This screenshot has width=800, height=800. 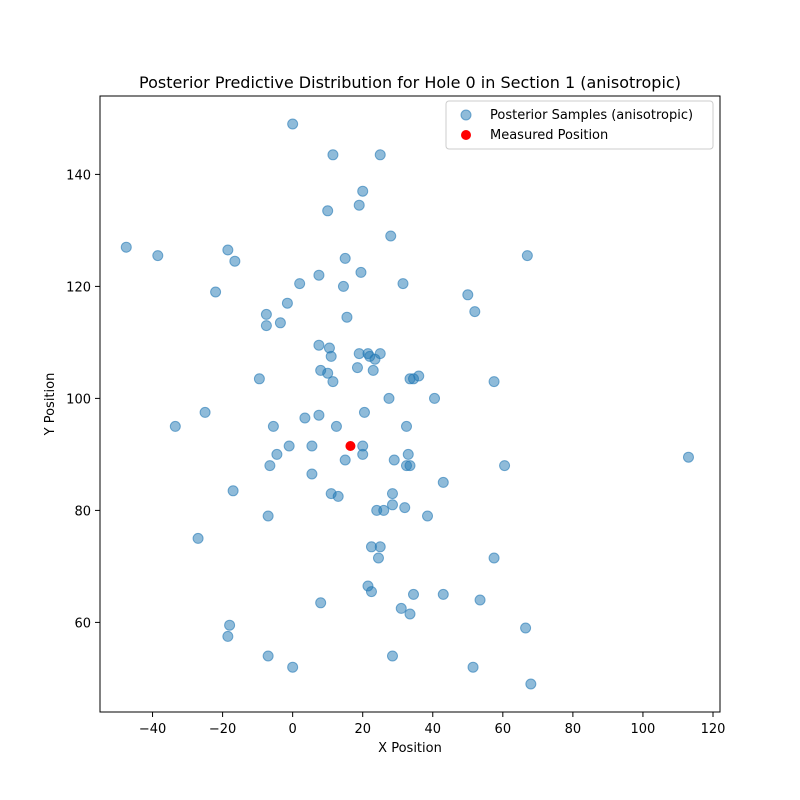 I want to click on legend-box, so click(x=579, y=125).